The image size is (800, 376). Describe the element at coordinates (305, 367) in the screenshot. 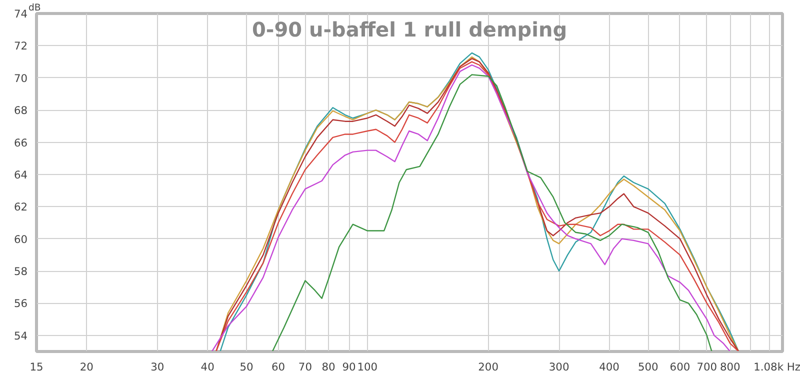

I see `x-tick-label: 70` at that location.